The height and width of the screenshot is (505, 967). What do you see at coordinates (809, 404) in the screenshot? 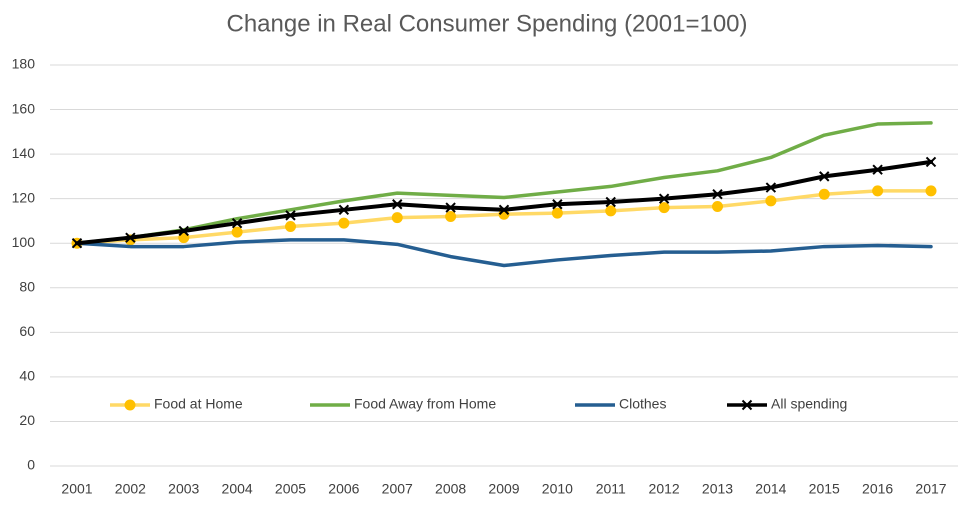
I see `legend-label: All spending` at bounding box center [809, 404].